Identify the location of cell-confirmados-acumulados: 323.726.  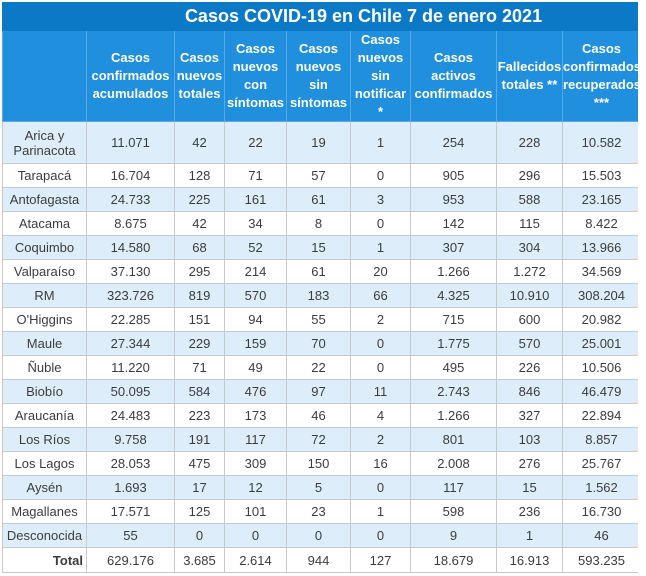
(130, 295).